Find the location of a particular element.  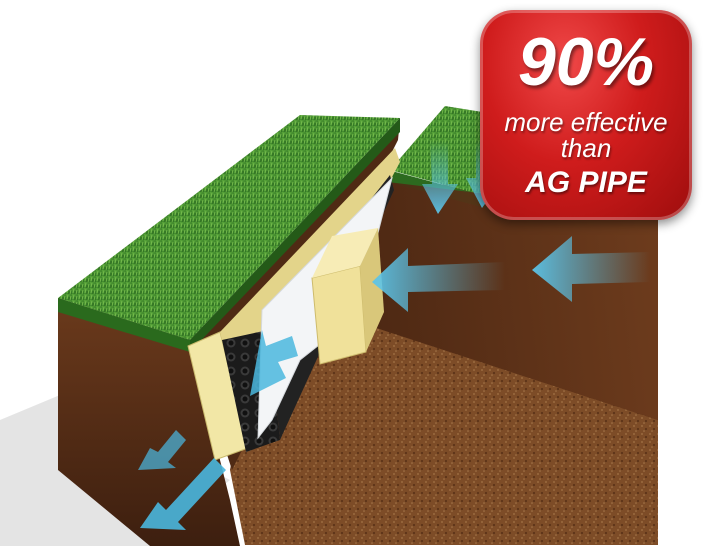

badge-line-2: than is located at coordinates (586, 148).